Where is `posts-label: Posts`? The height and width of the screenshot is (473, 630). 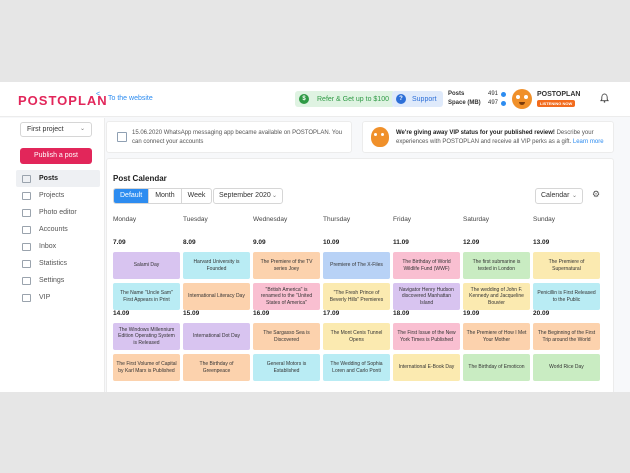 posts-label: Posts is located at coordinates (456, 94).